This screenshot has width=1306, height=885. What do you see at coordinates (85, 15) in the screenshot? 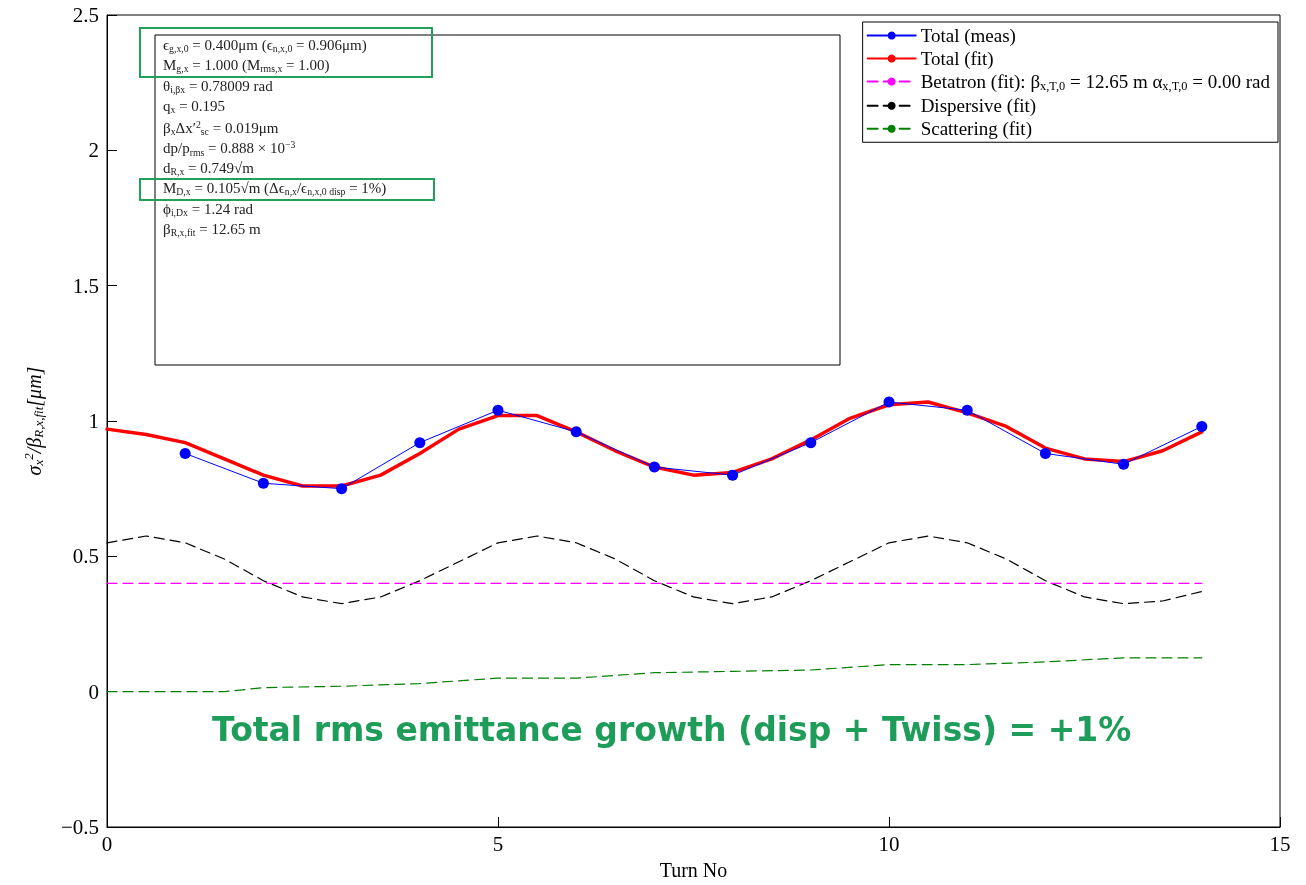
I see `y-tick-label: 2.5` at bounding box center [85, 15].